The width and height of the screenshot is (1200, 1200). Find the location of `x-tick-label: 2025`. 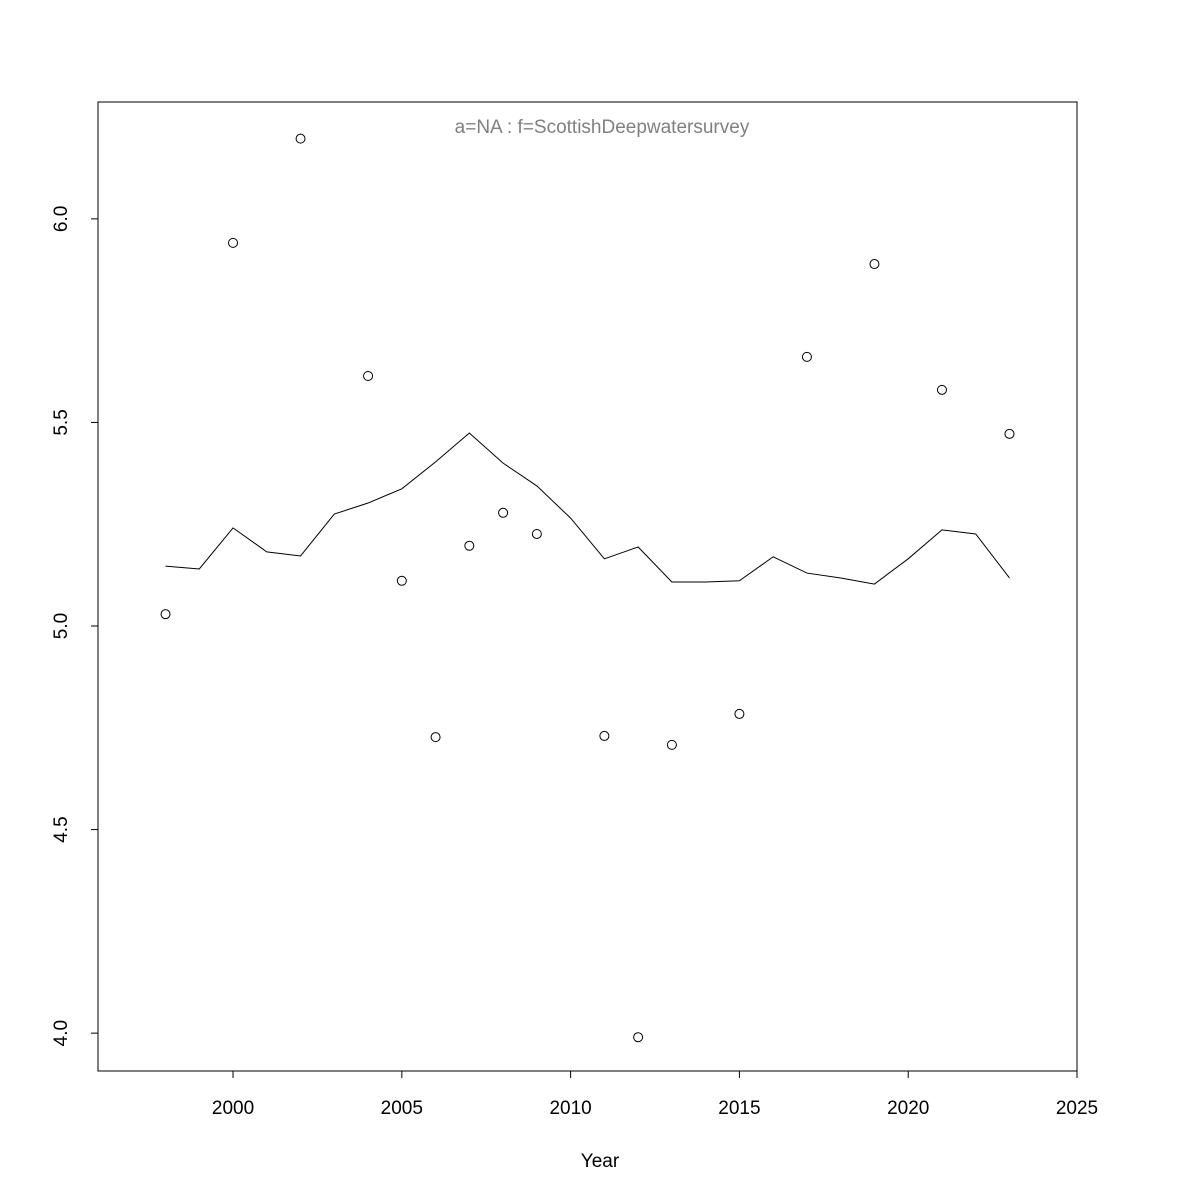

x-tick-label: 2025 is located at coordinates (1077, 1108).